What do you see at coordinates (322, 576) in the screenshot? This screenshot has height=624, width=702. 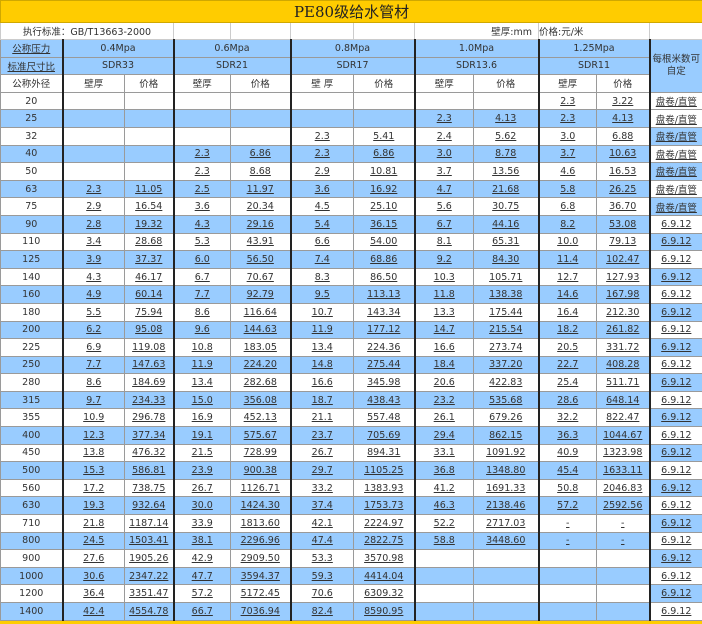 I see `wall-cell: 59.3` at bounding box center [322, 576].